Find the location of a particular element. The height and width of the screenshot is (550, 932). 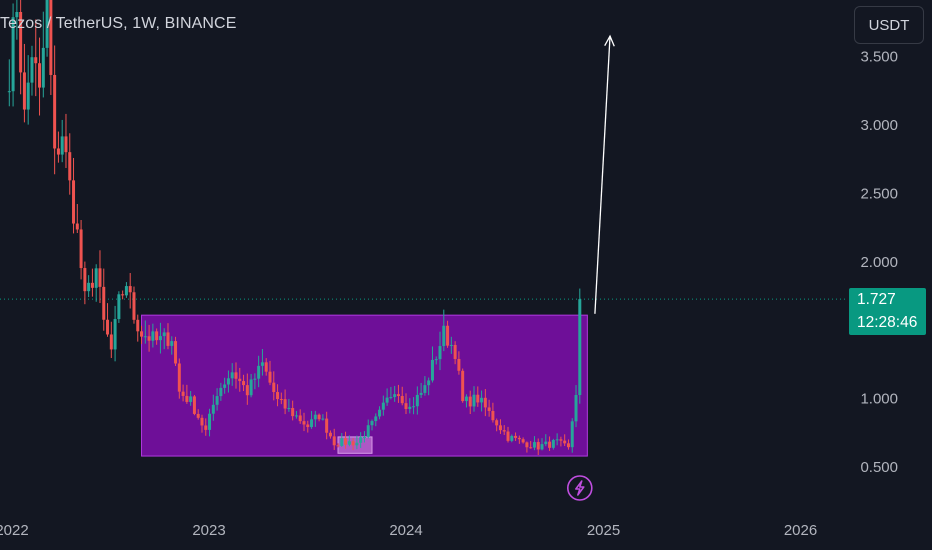

symbol-title: Tezos / TetherUS, 1W, BINANCE is located at coordinates (118, 23).